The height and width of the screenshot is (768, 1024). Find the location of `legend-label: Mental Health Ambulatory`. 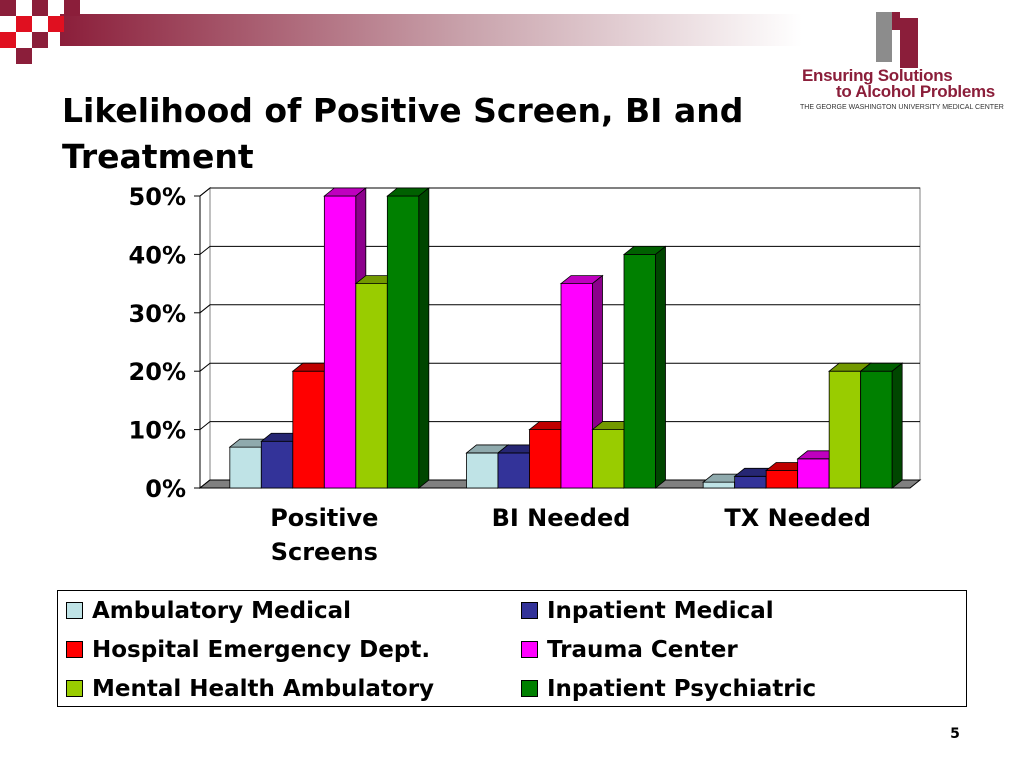

legend-label: Mental Health Ambulatory is located at coordinates (263, 689).